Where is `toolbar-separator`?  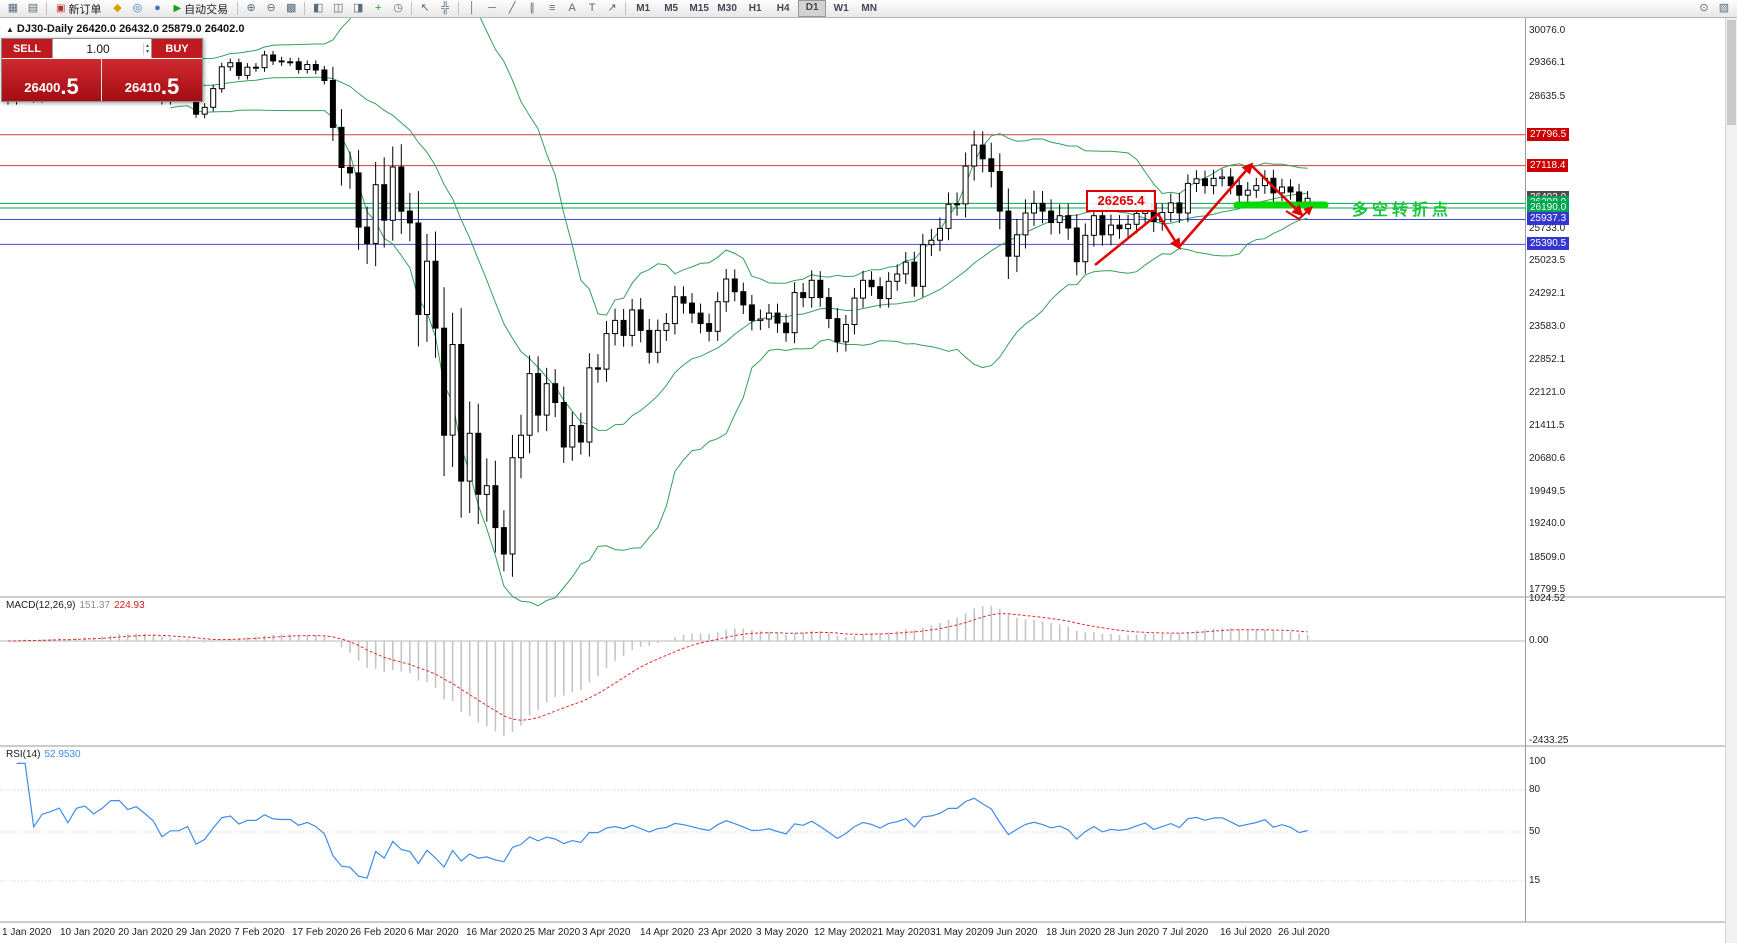
toolbar-separator is located at coordinates (238, 8).